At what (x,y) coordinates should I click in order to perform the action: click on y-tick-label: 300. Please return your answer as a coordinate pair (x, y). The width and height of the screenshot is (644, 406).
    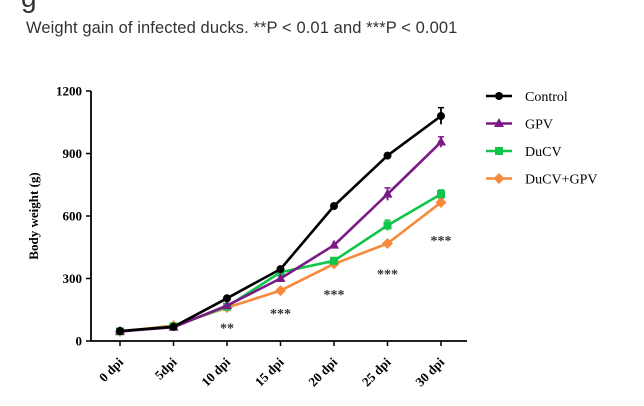
    Looking at the image, I should click on (73, 278).